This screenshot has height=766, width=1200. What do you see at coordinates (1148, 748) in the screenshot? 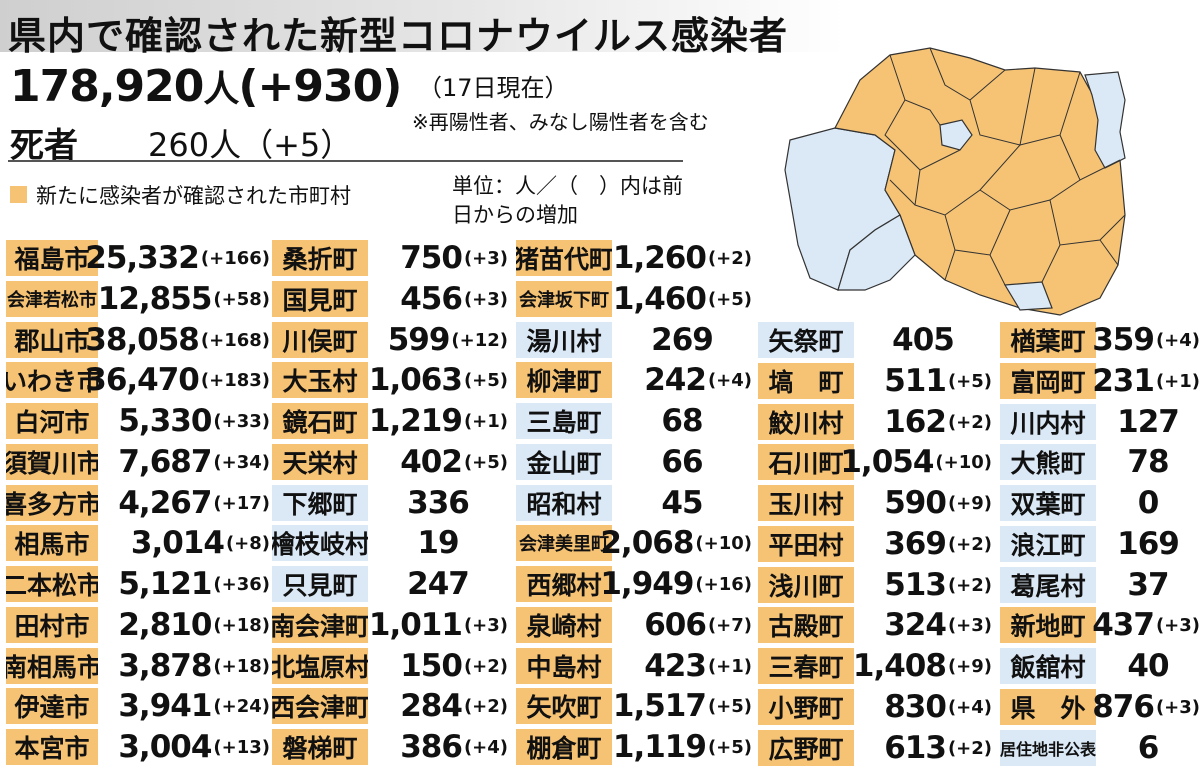
I see `case-count: 6` at bounding box center [1148, 748].